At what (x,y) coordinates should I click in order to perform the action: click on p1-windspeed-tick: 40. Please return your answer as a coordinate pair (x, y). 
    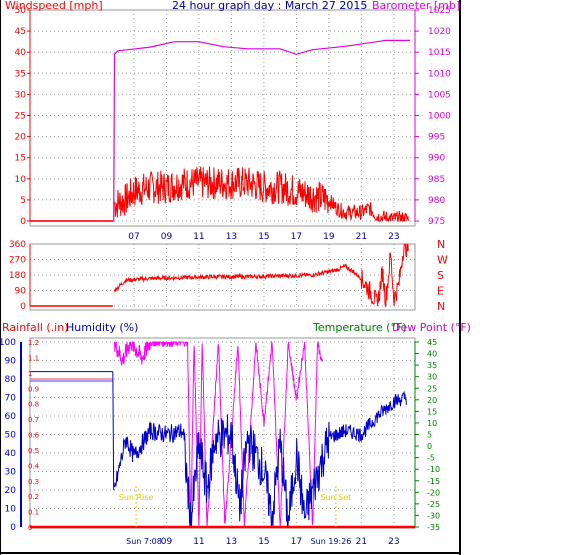
    Looking at the image, I should click on (21, 53).